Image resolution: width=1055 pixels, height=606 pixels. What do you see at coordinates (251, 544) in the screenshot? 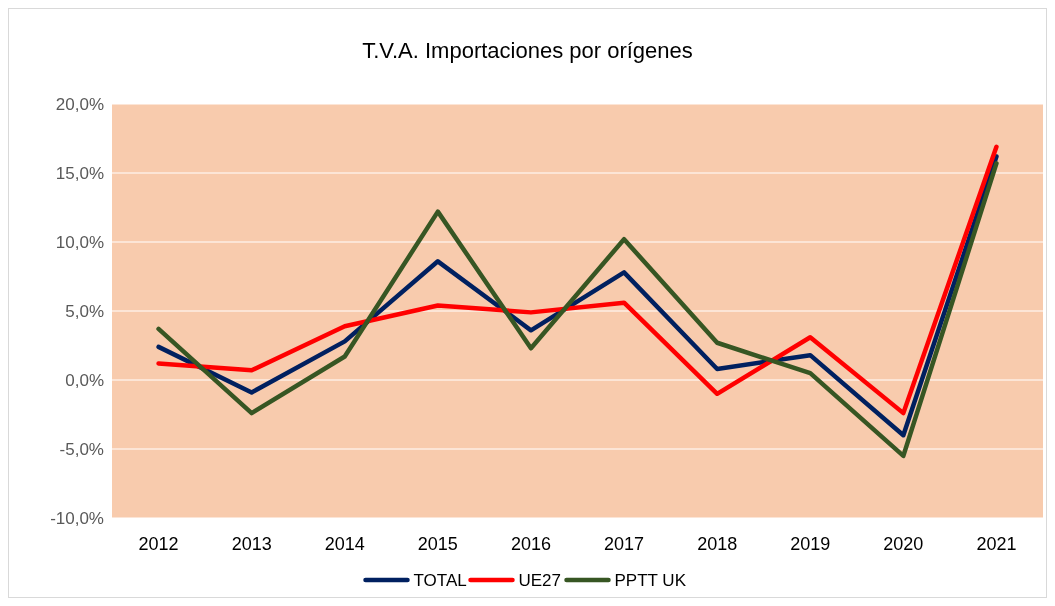
I see `x-tick-label: 2013` at bounding box center [251, 544].